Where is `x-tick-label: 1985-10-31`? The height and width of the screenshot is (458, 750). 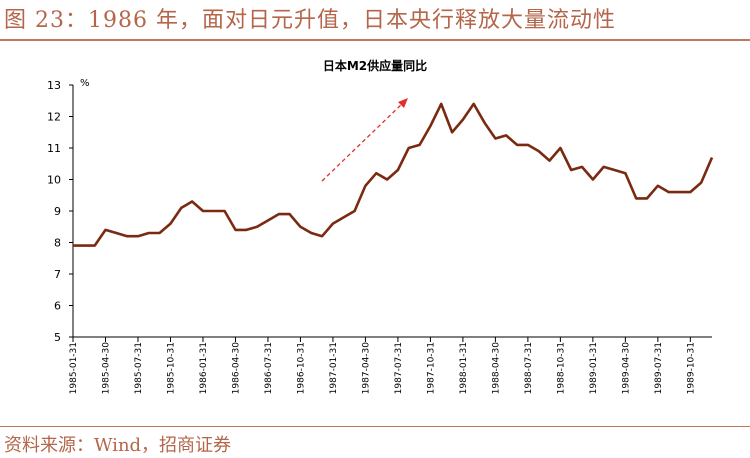 x-tick-label: 1985-10-31 is located at coordinates (171, 368).